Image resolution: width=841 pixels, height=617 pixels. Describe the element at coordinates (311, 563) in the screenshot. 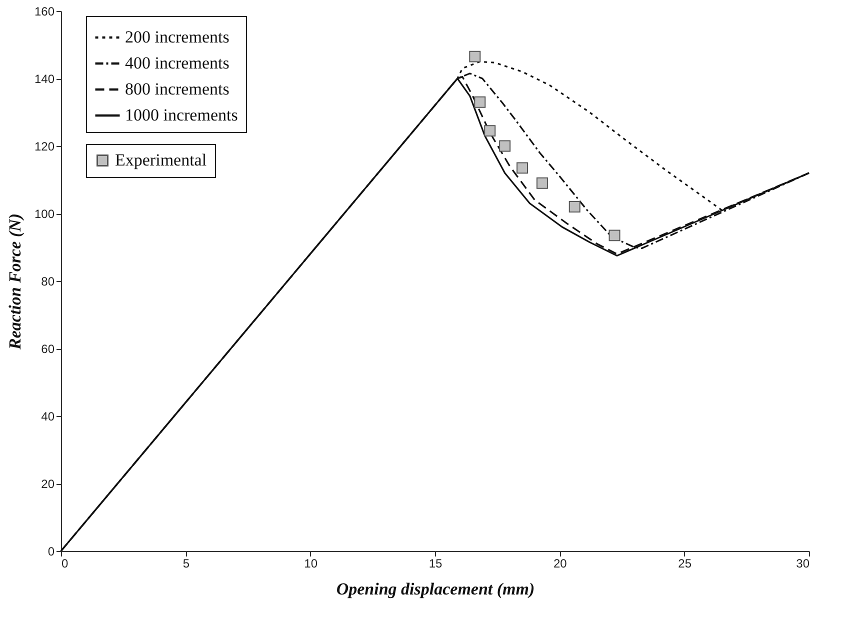

I see `x-tick-label: 10` at that location.